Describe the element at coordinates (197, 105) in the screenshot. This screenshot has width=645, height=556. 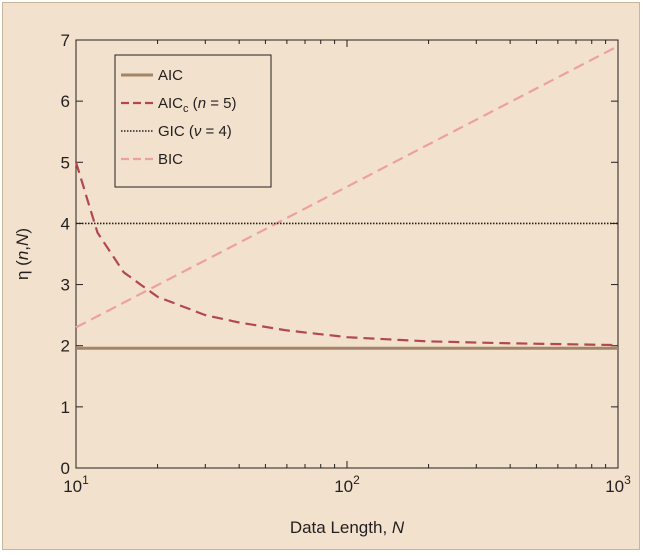
I see `legend-label-aicc: AICc (n = 5)` at that location.